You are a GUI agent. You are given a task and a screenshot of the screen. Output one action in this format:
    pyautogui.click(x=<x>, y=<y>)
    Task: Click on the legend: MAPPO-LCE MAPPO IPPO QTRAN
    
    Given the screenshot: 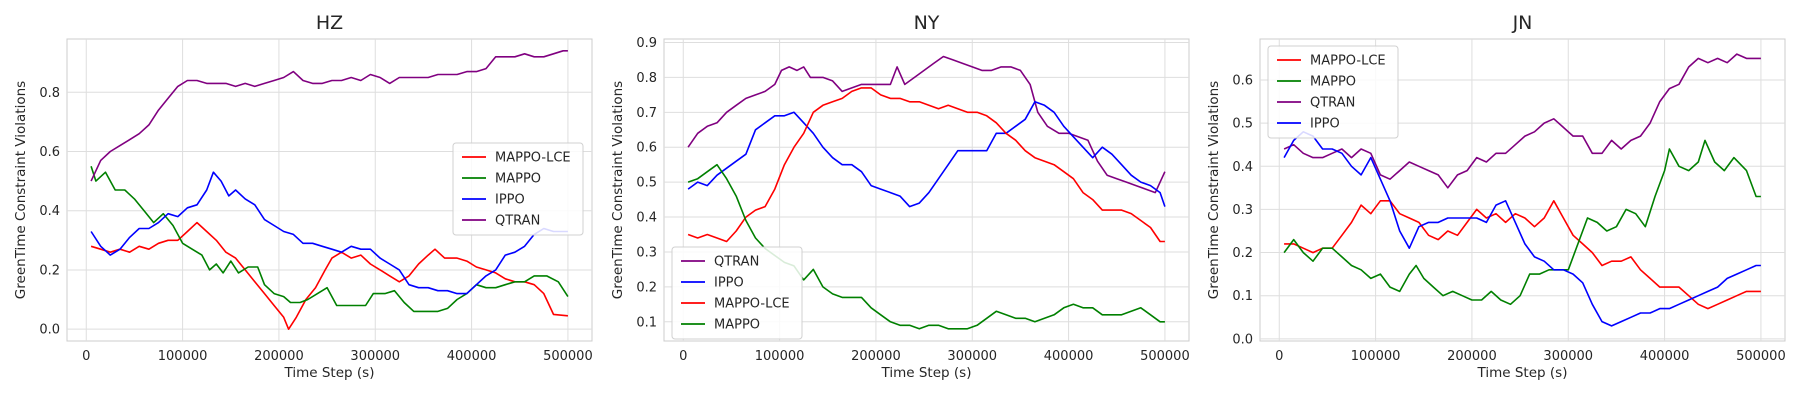 What is the action you would take?
    pyautogui.click(x=518, y=189)
    